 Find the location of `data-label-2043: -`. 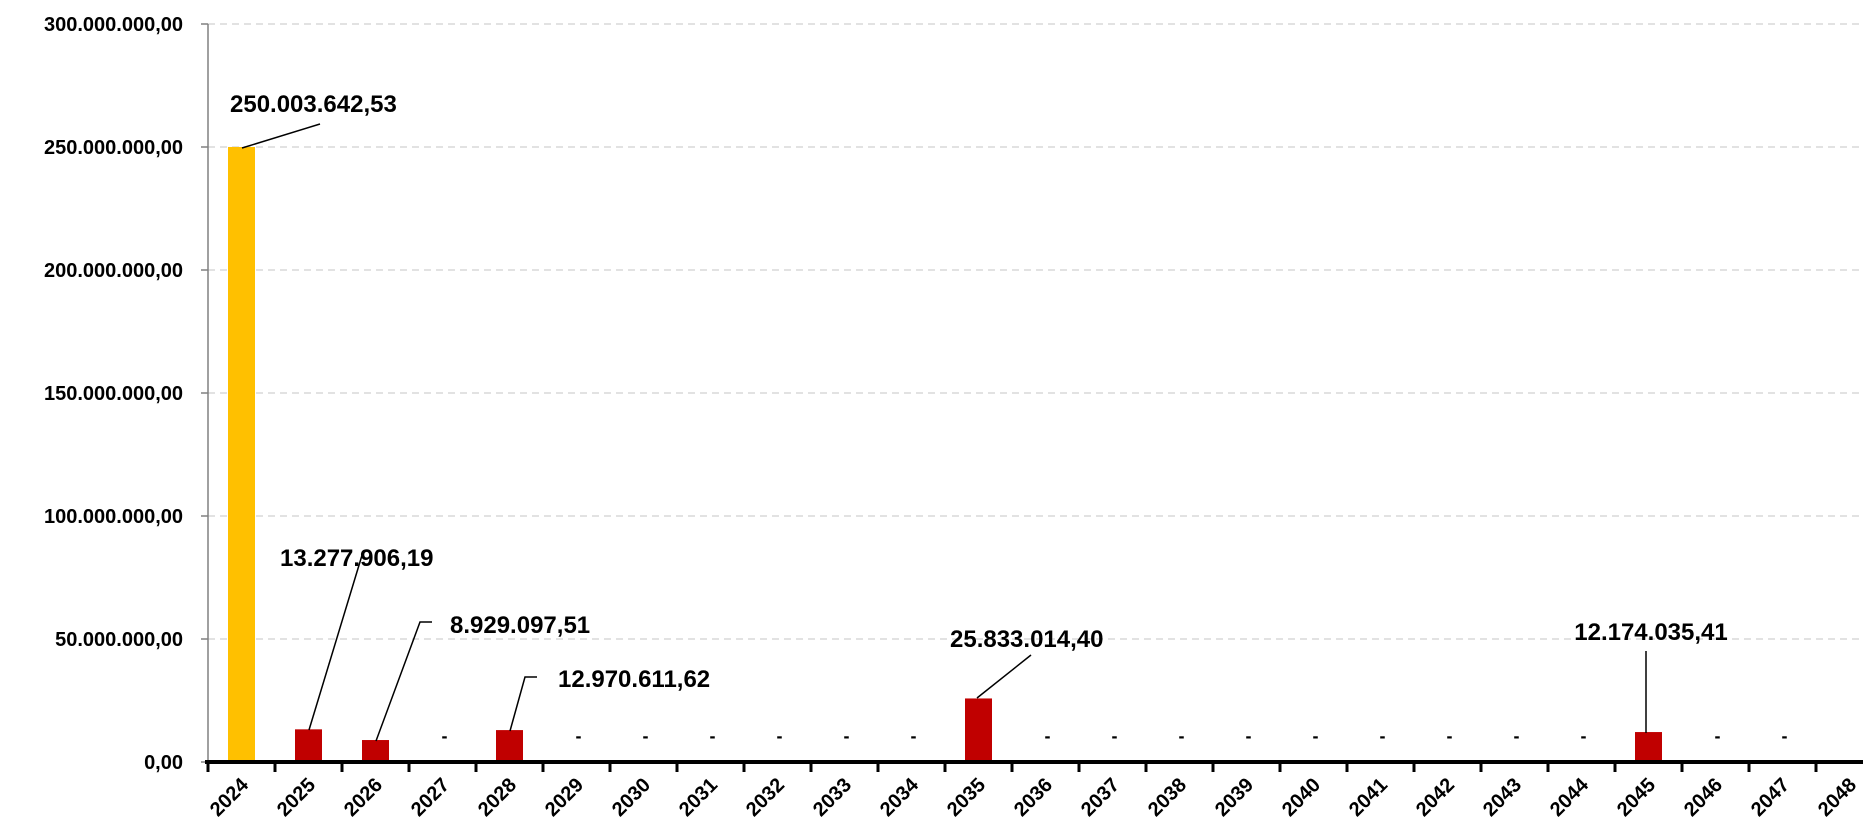

data-label-2043: - is located at coordinates (1517, 736).